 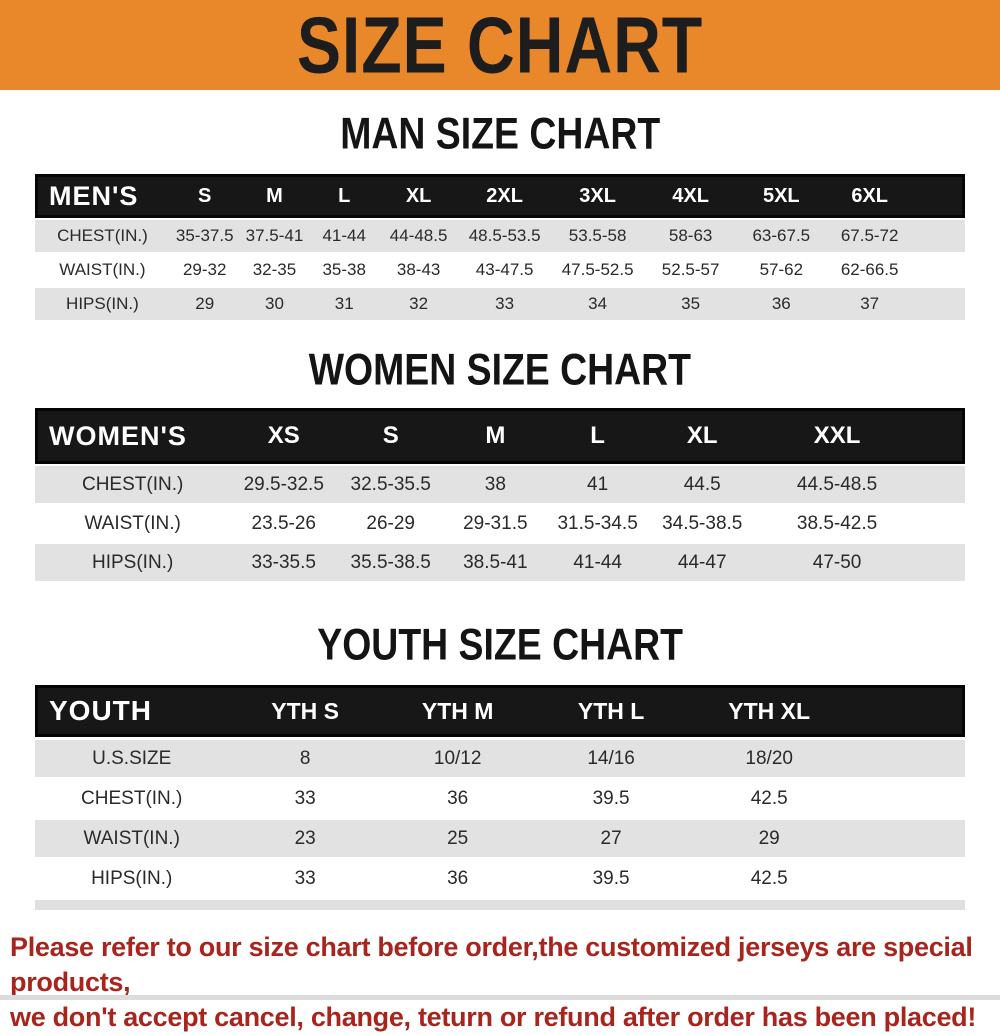 What do you see at coordinates (274, 269) in the screenshot?
I see `size-cell: 32-35` at bounding box center [274, 269].